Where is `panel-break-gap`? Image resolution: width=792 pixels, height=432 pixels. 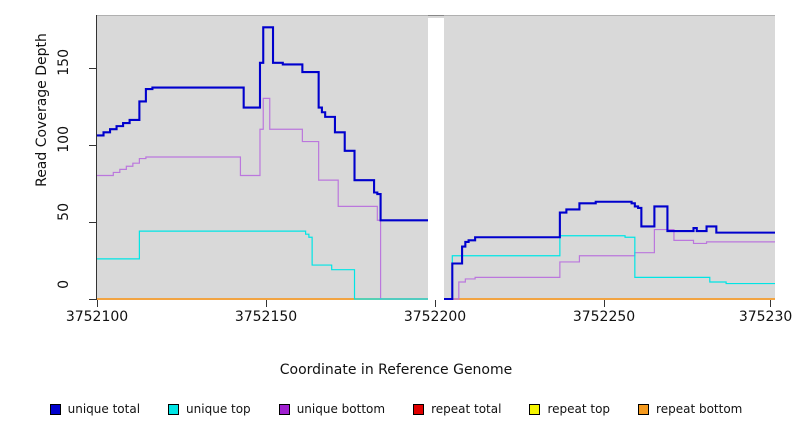 panel-break-gap is located at coordinates (436, 157).